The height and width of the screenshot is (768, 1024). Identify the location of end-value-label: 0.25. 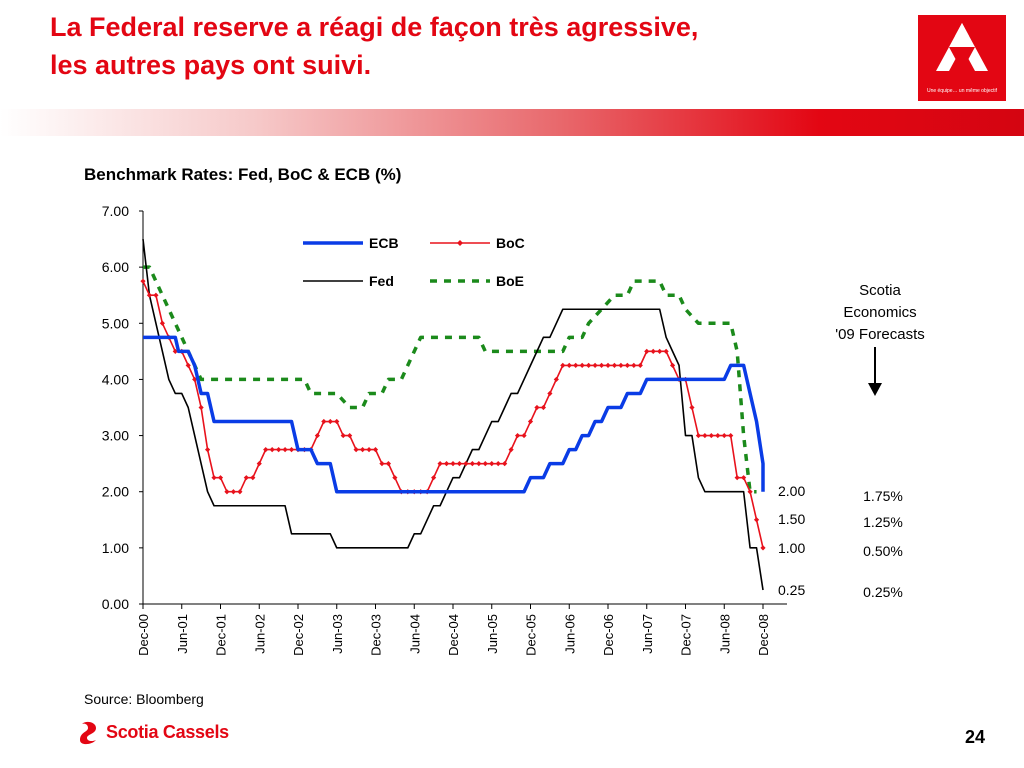
(791, 590).